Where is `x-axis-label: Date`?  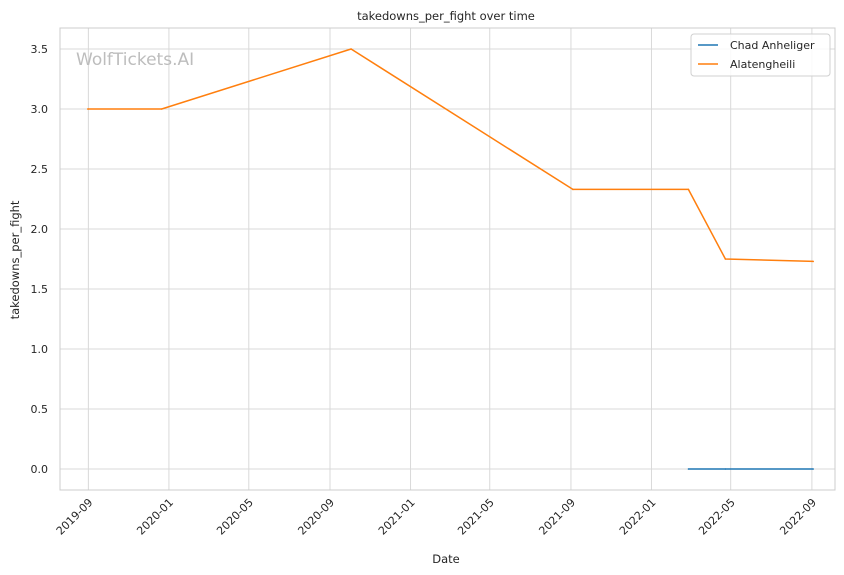
x-axis-label: Date is located at coordinates (446, 559).